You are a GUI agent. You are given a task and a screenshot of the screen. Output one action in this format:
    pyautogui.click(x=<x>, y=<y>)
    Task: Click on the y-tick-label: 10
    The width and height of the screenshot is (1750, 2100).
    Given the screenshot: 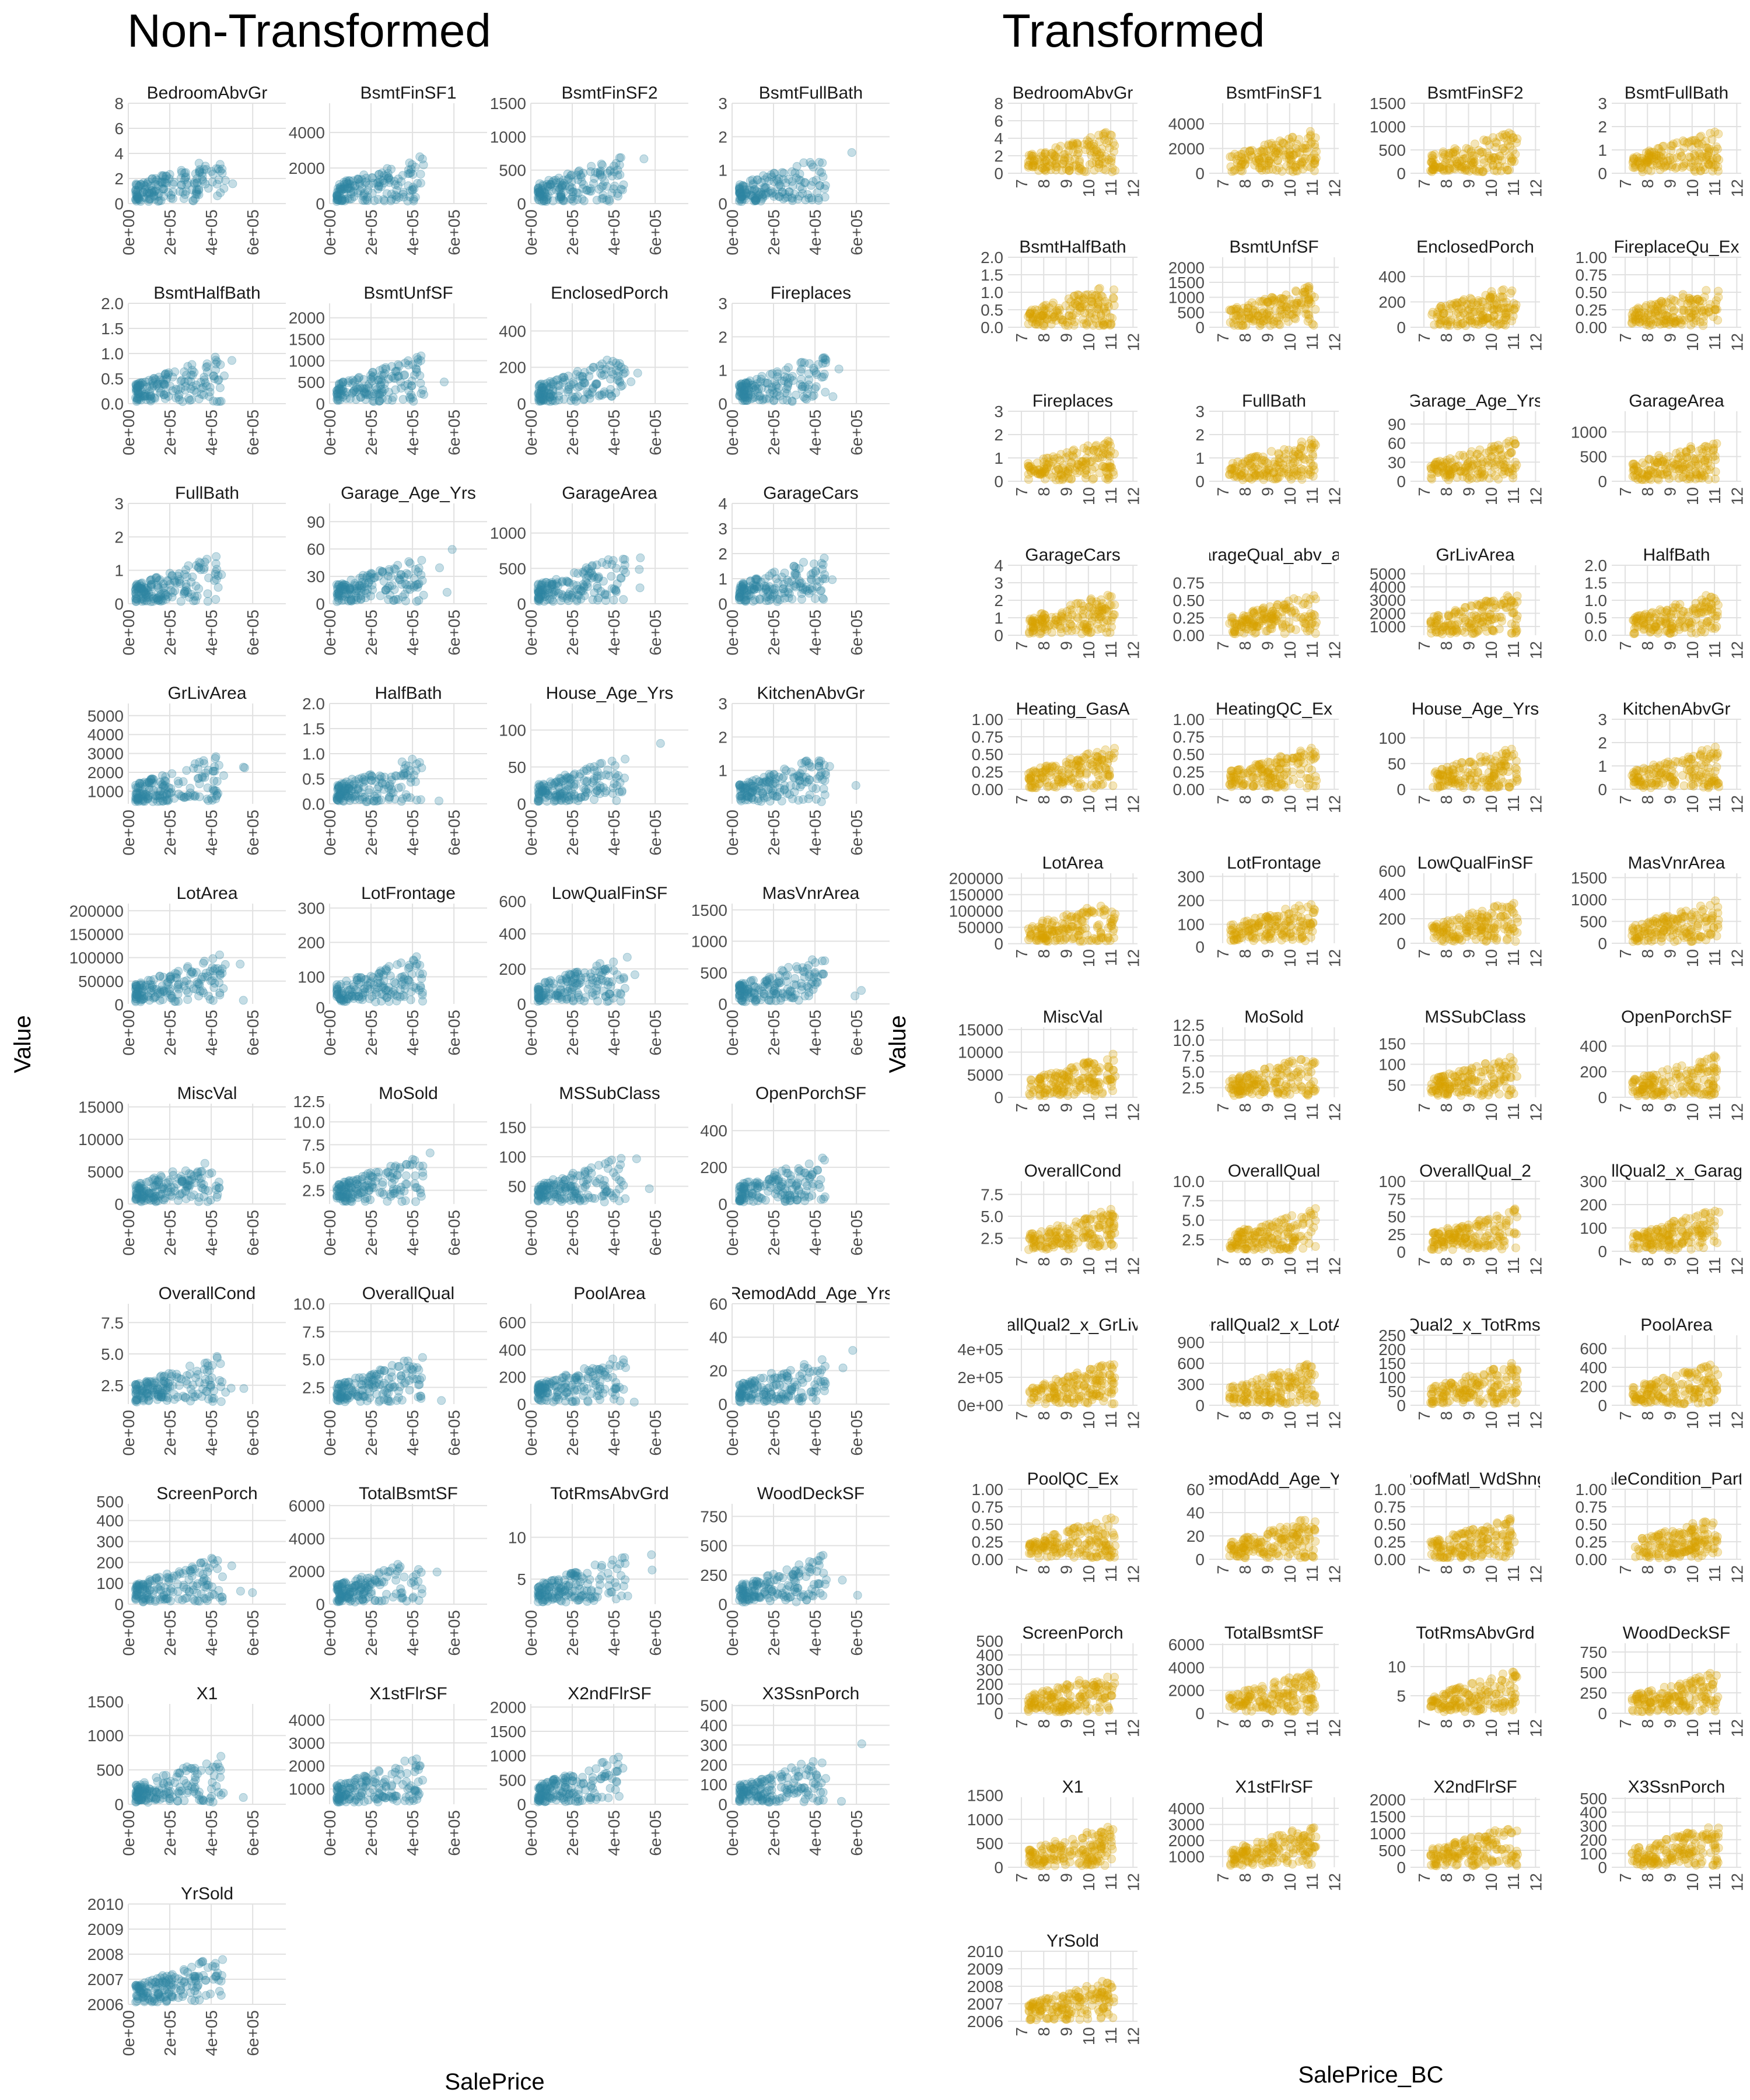 What is the action you would take?
    pyautogui.click(x=517, y=1537)
    